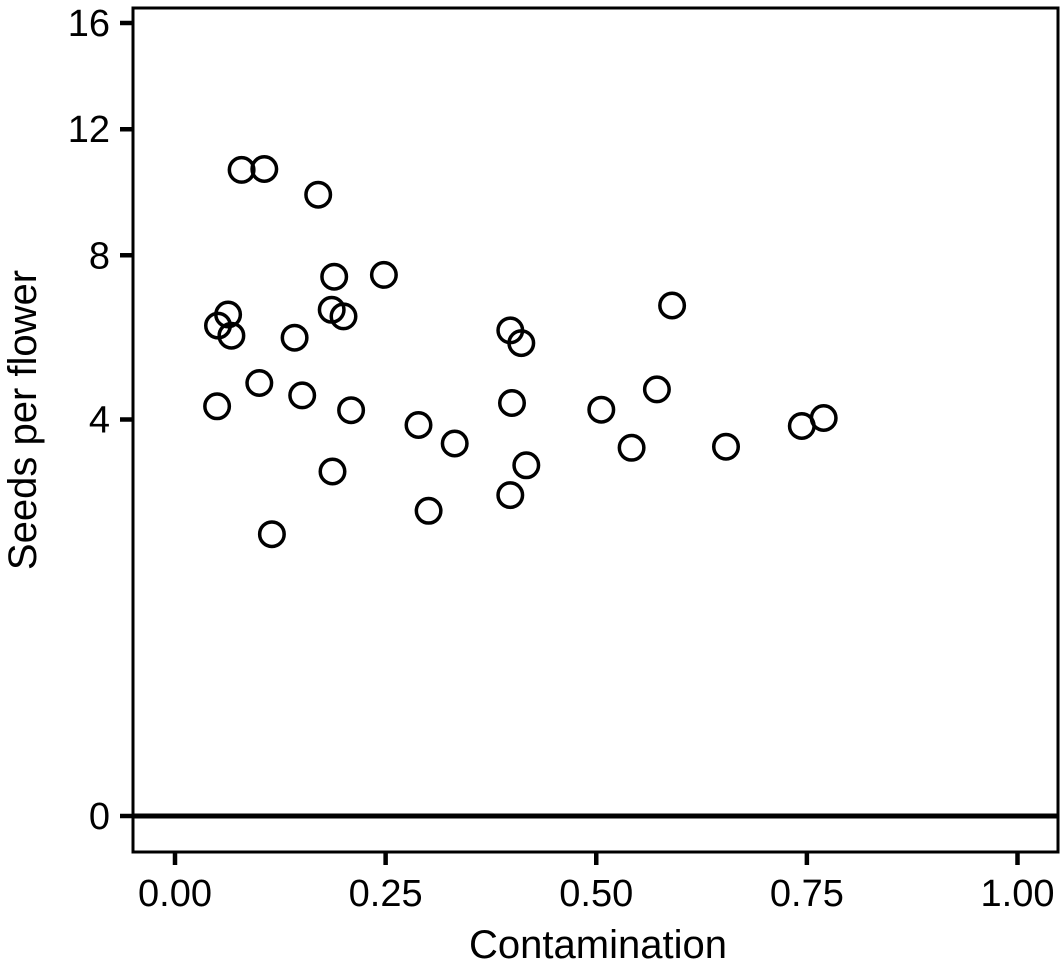  What do you see at coordinates (596, 894) in the screenshot?
I see `x-axis-tick-label: 0.50` at bounding box center [596, 894].